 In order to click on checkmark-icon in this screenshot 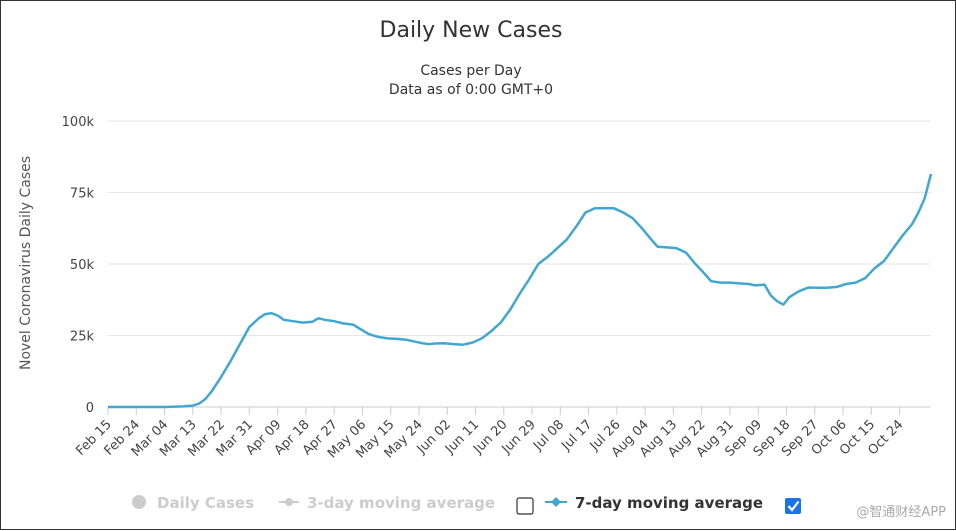, I will do `click(793, 506)`.